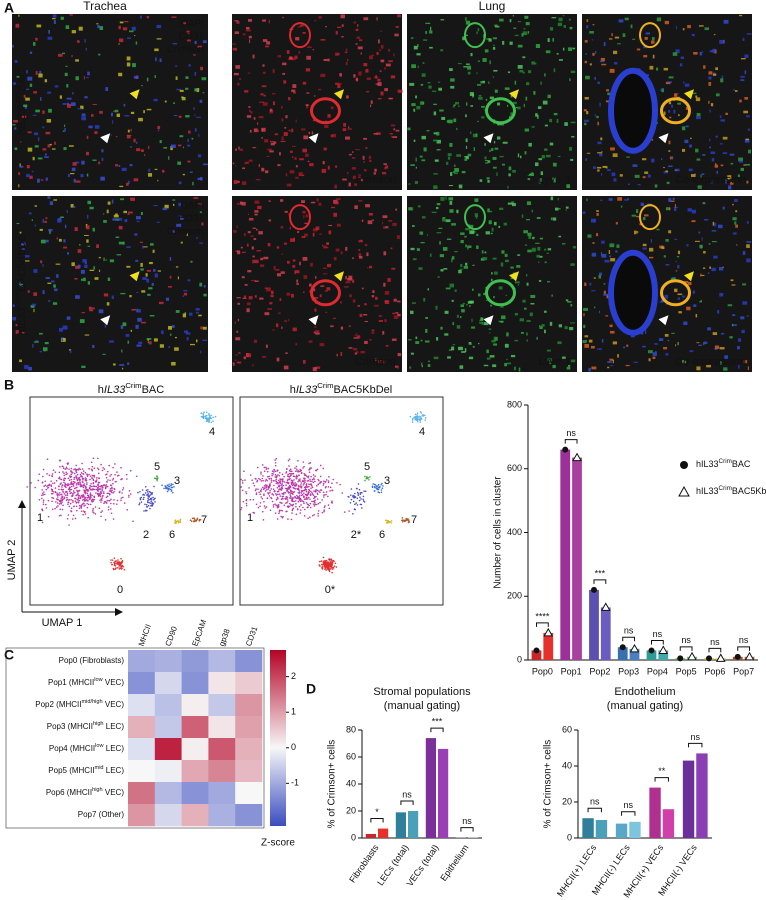 Image resolution: width=766 pixels, height=900 pixels. I want to click on arrow-head, so click(119, 612).